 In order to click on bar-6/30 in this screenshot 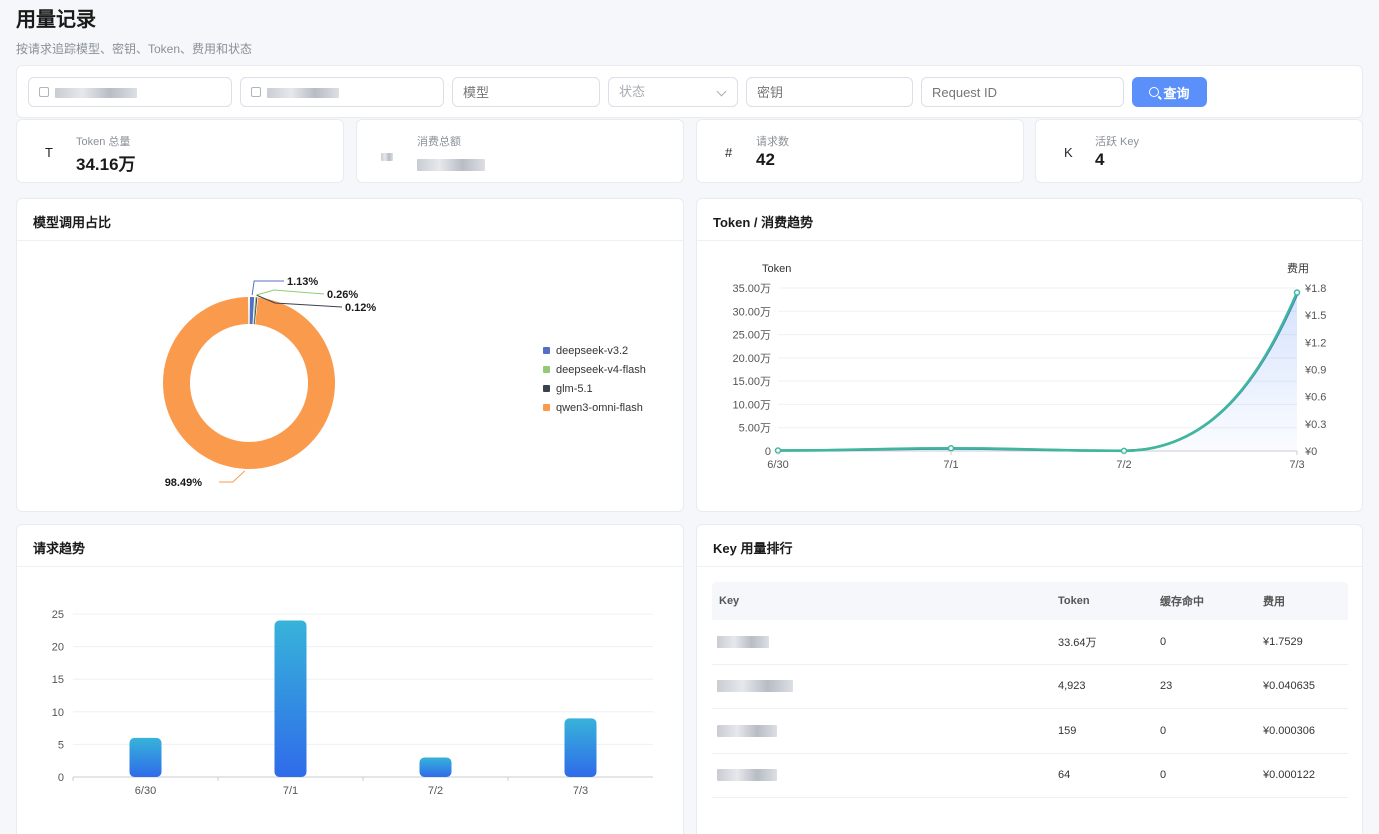, I will do `click(145, 757)`.